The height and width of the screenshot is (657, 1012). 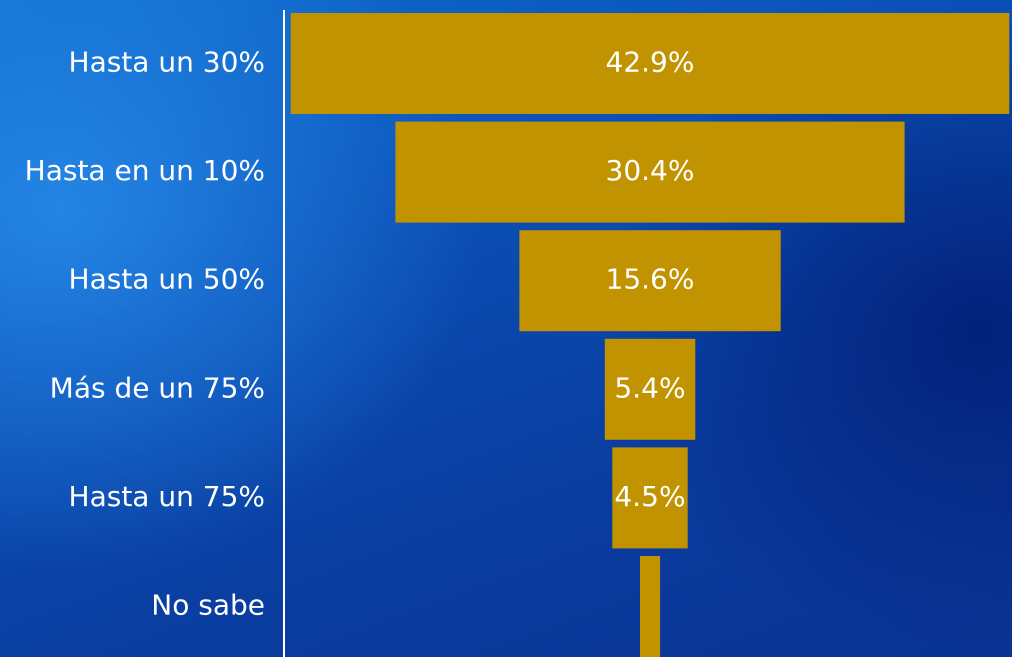 I want to click on category-label: Más de un 75%, so click(x=157, y=387).